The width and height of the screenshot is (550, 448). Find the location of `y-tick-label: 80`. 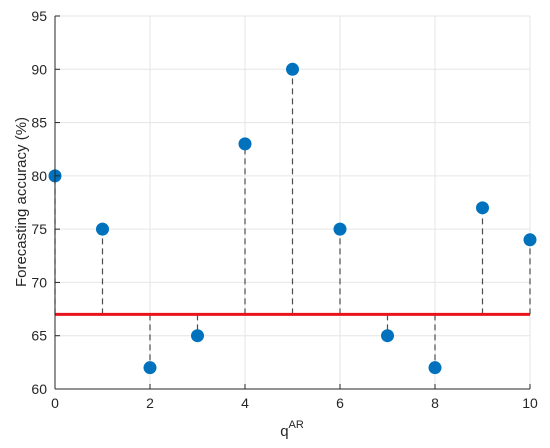

y-tick-label: 80 is located at coordinates (39, 176).